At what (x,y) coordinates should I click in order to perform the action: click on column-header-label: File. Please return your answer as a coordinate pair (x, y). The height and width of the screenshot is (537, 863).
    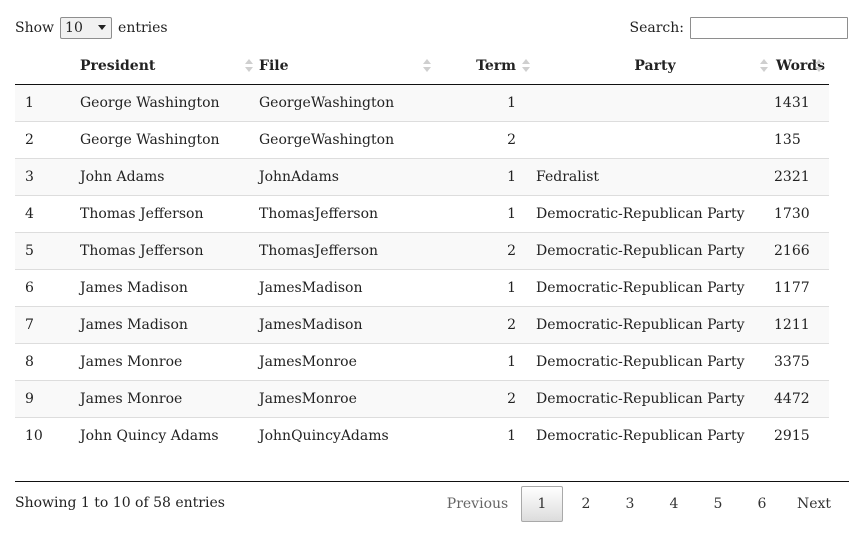
    Looking at the image, I should click on (274, 66).